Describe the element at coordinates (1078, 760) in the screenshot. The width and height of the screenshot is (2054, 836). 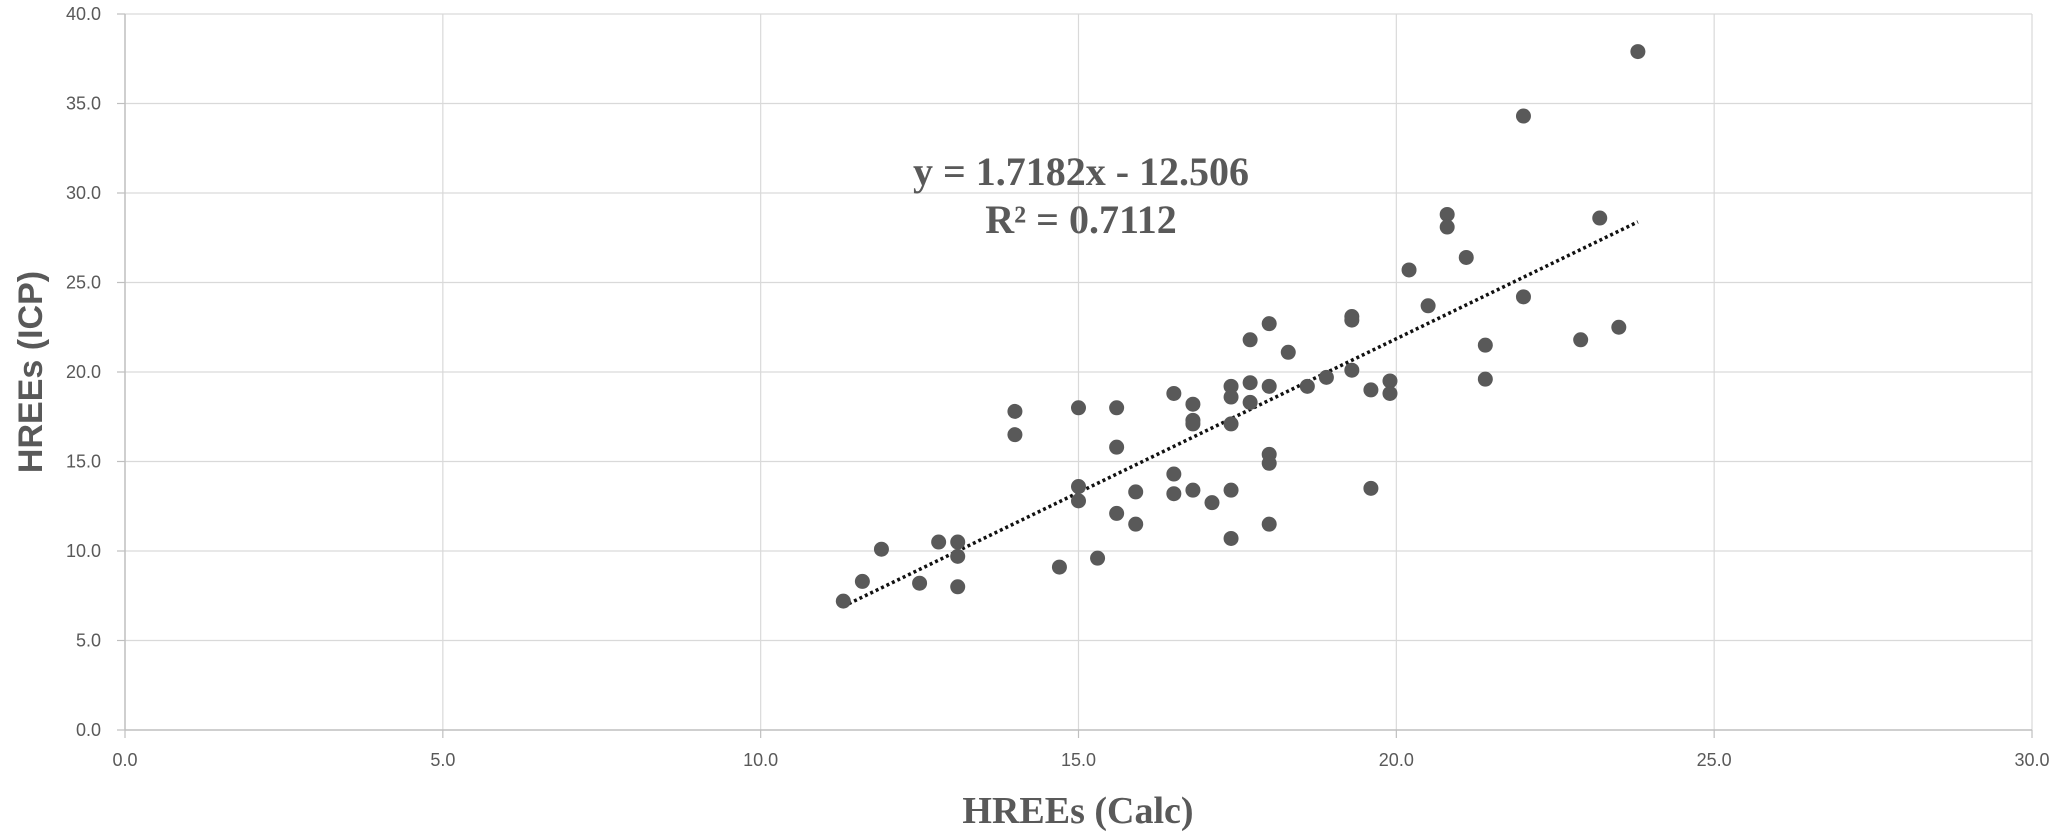
I see `x-tick-label: 15.0` at that location.